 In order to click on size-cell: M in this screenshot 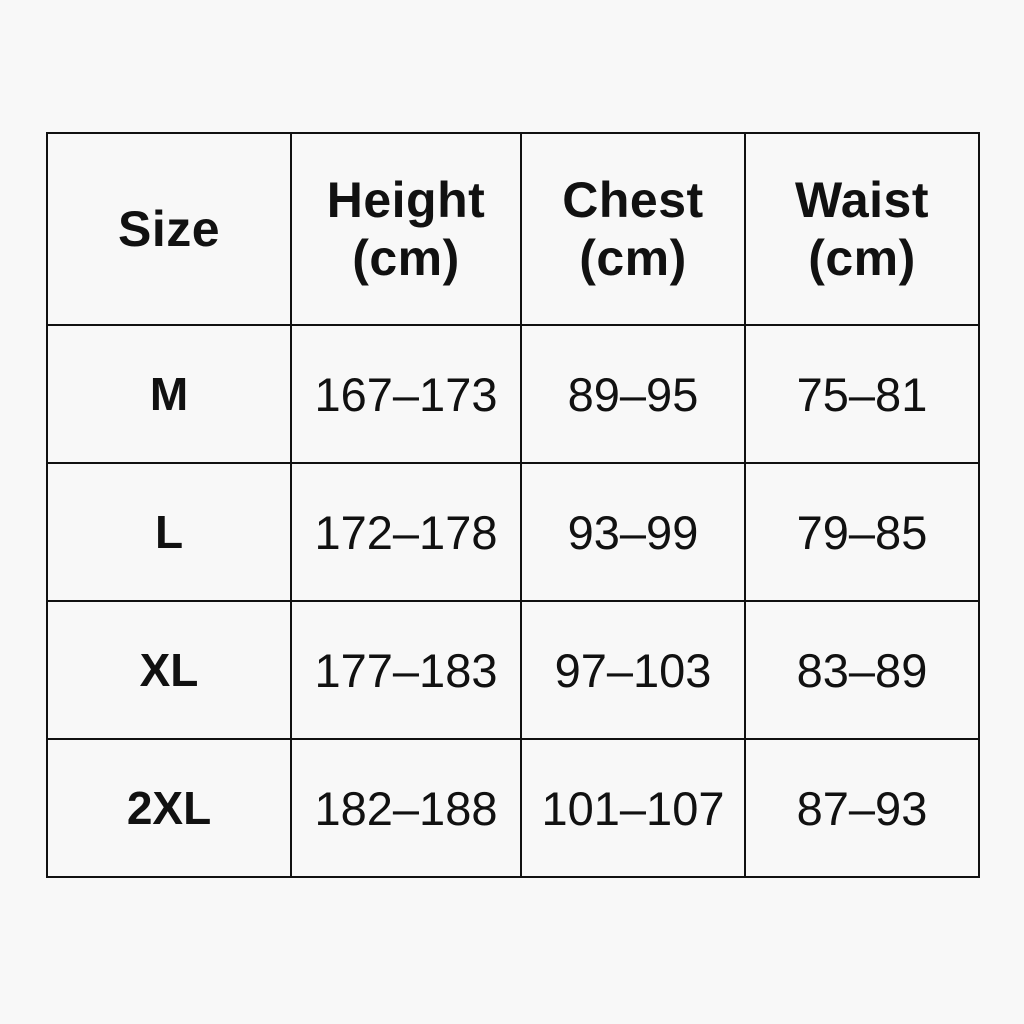, I will do `click(169, 394)`.